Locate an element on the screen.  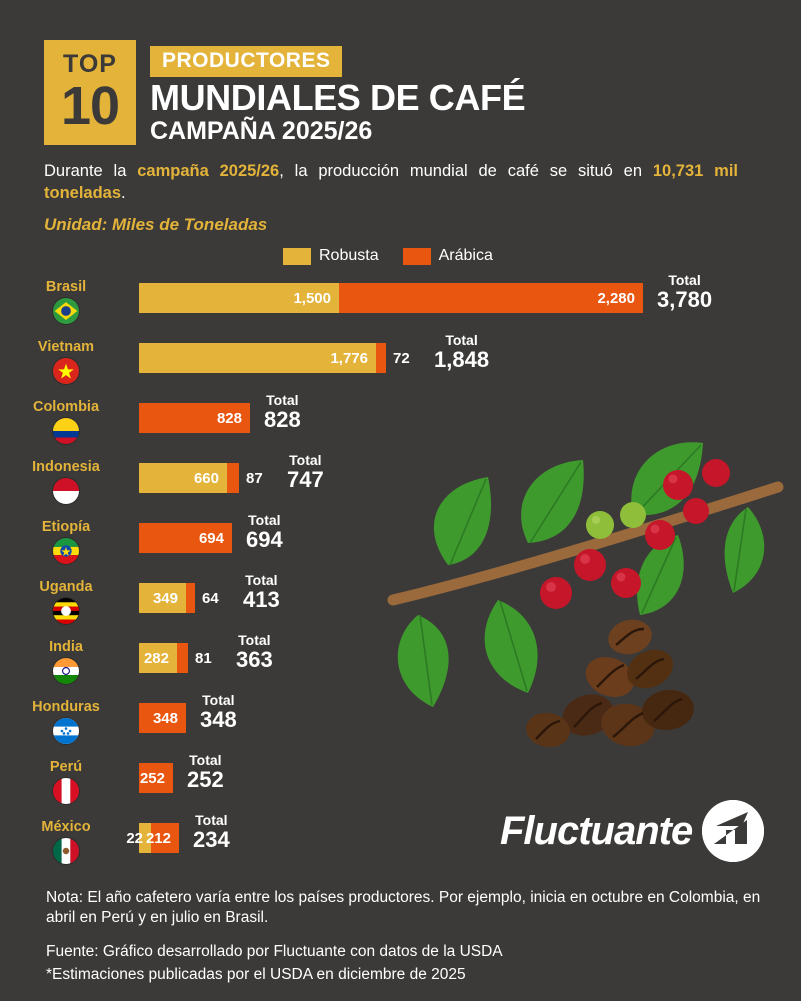
bar-value-arabica-outside: 87 is located at coordinates (254, 478).